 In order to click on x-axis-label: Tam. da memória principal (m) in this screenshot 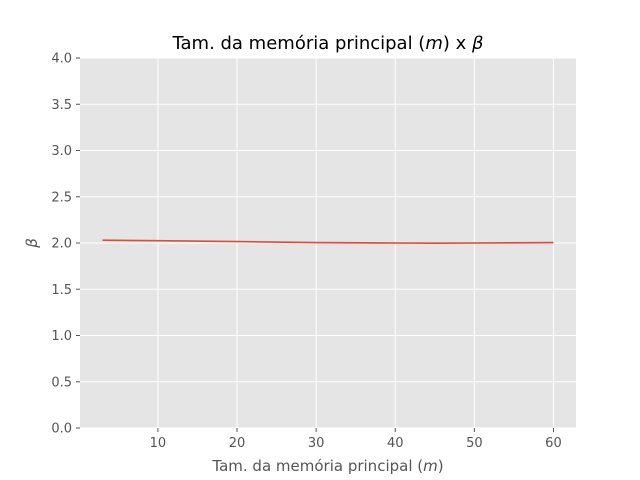, I will do `click(327, 466)`.